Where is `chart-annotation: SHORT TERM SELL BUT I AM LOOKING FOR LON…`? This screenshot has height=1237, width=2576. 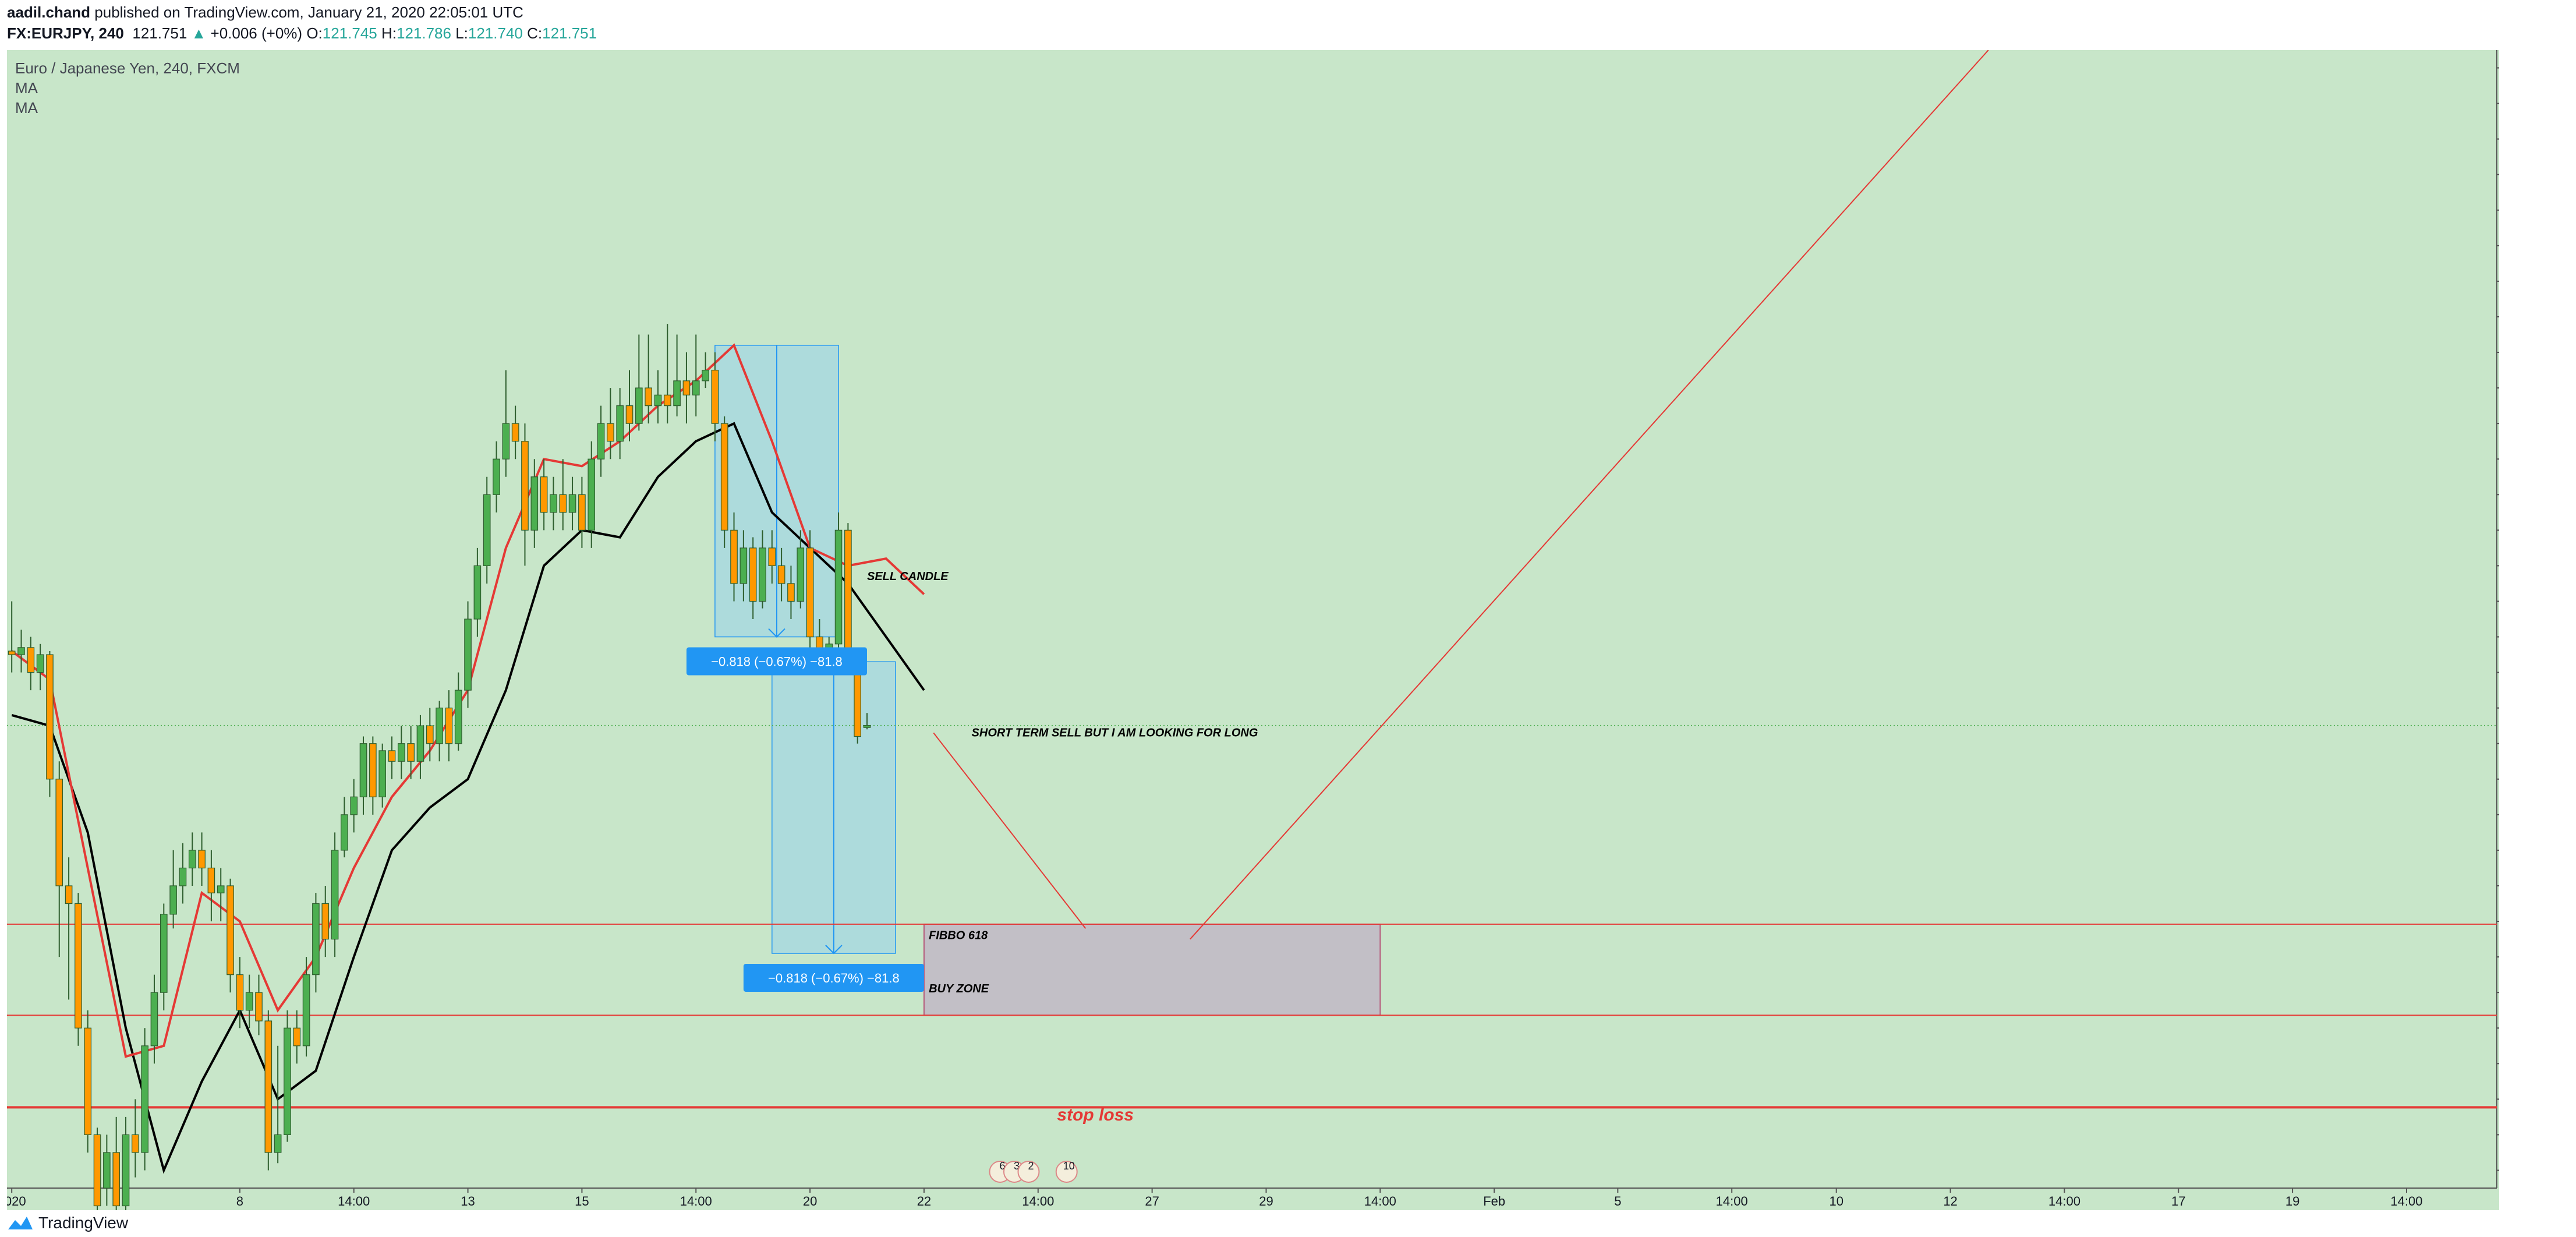 chart-annotation: SHORT TERM SELL BUT I AM LOOKING FOR LON… is located at coordinates (1115, 734).